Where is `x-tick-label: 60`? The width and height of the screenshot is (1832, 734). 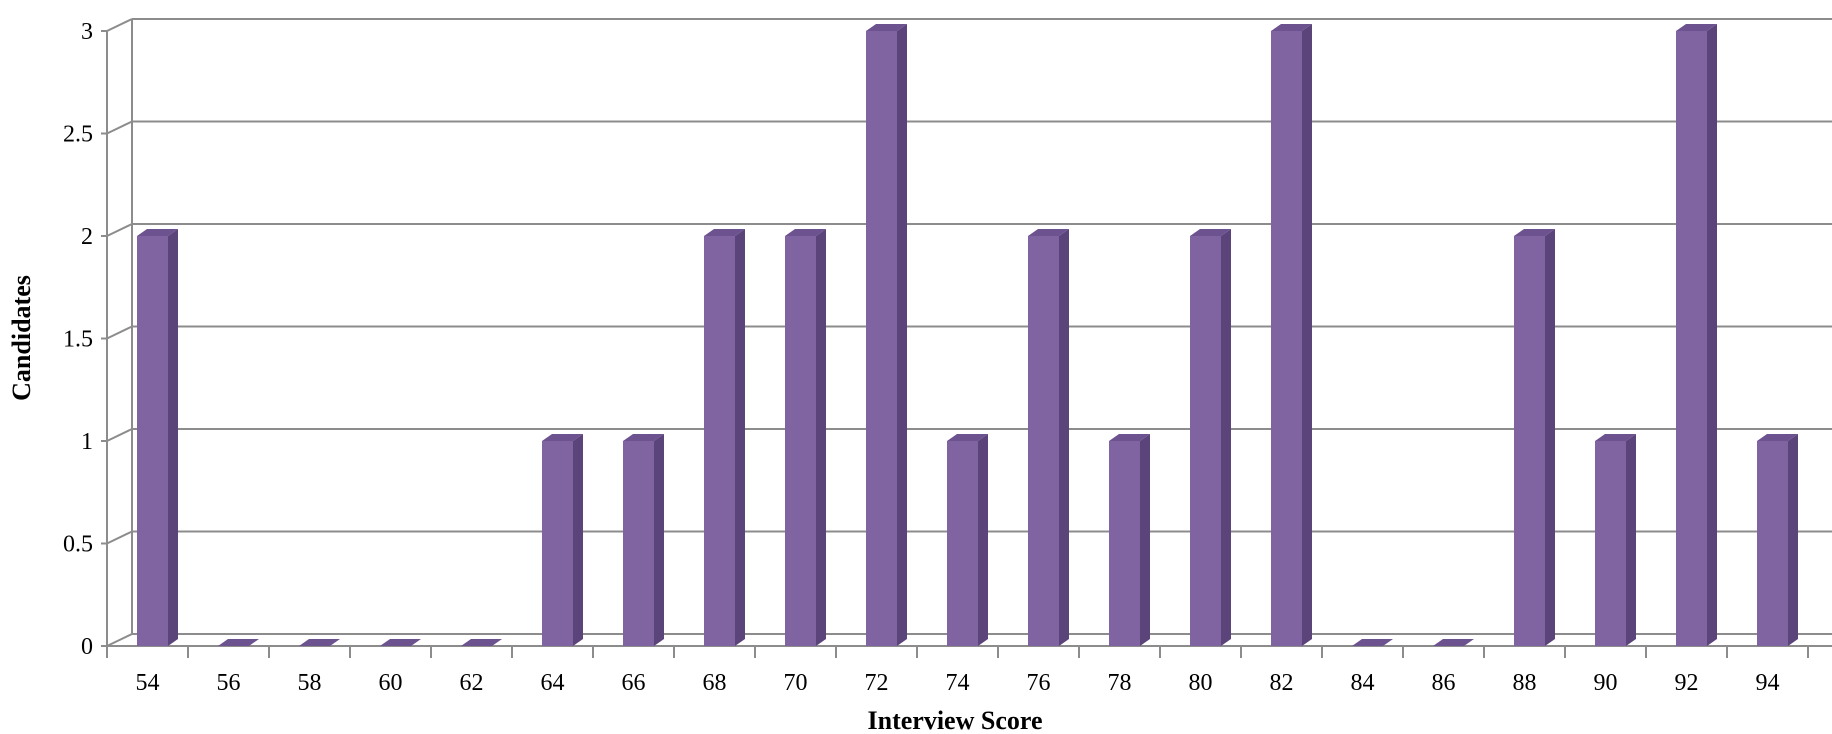
x-tick-label: 60 is located at coordinates (391, 683).